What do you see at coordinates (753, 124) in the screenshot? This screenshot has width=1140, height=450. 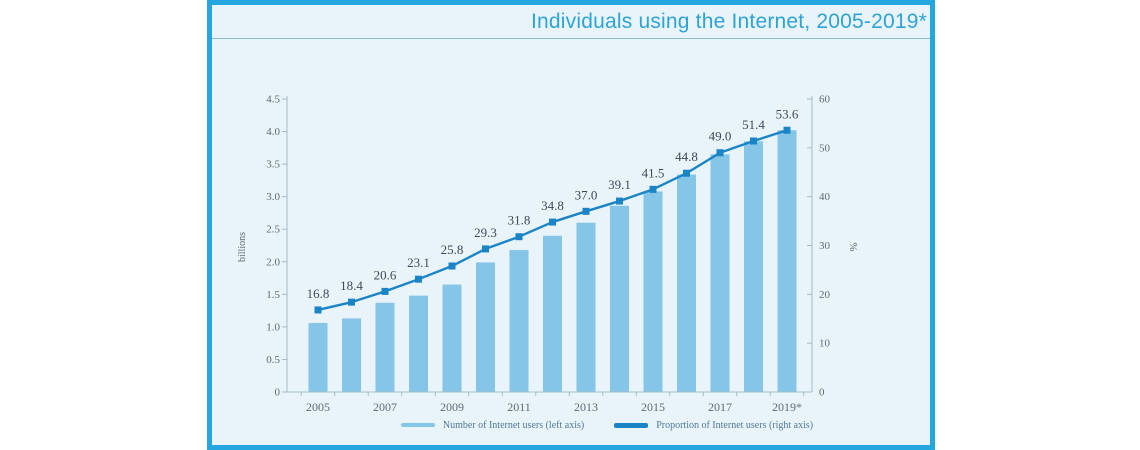 I see `data-label-2018: 51.4` at bounding box center [753, 124].